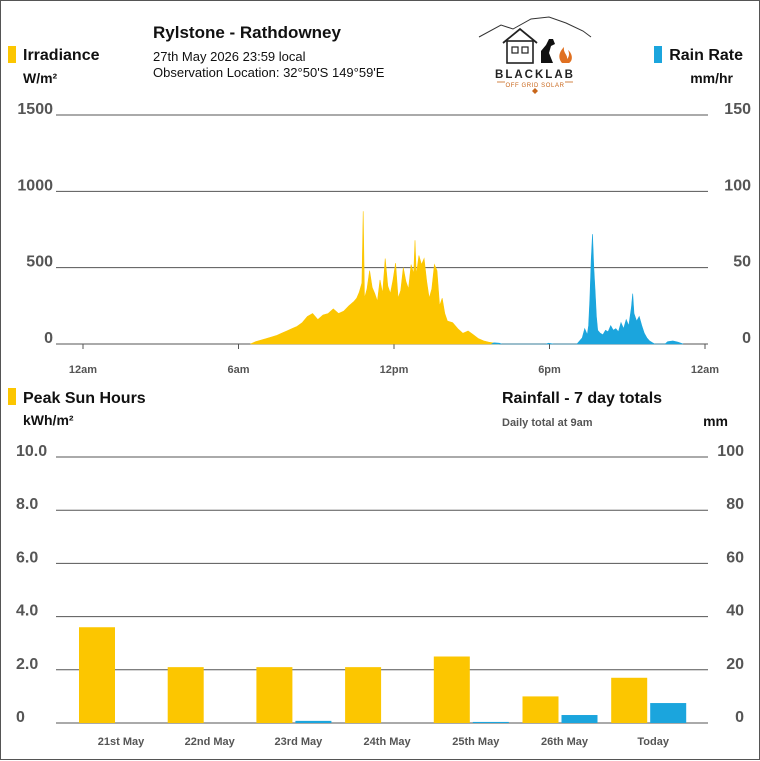 The width and height of the screenshot is (760, 761). I want to click on irradiance-tick-label: 1000, so click(35, 185).